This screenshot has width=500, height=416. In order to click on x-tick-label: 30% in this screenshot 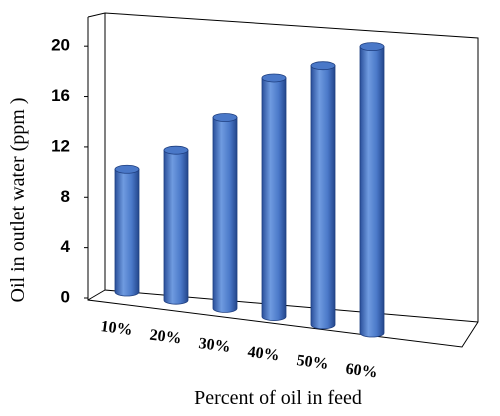, I will do `click(215, 345)`.